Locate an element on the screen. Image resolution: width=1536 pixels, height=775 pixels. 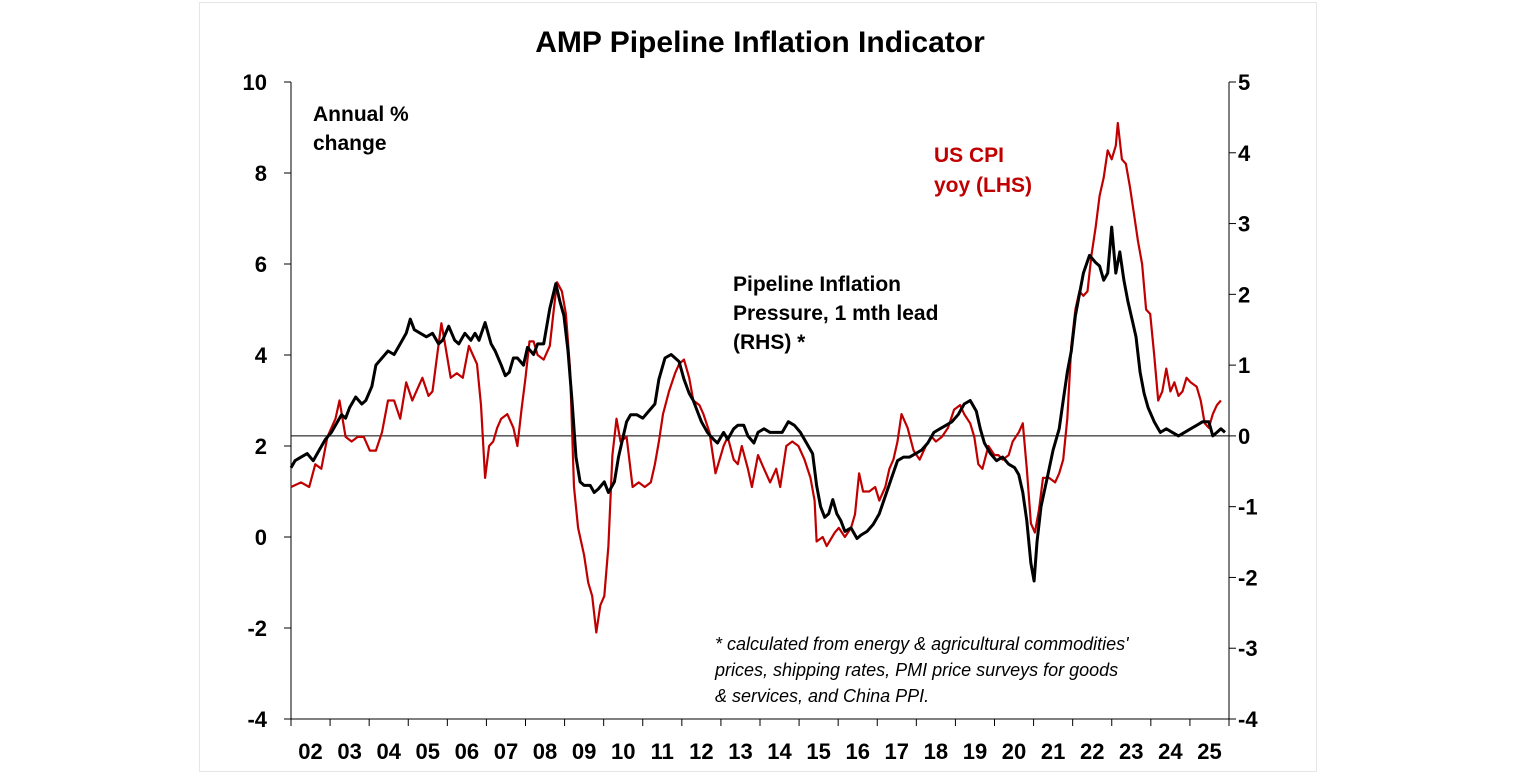
x-tick-label: 12 is located at coordinates (701, 751).